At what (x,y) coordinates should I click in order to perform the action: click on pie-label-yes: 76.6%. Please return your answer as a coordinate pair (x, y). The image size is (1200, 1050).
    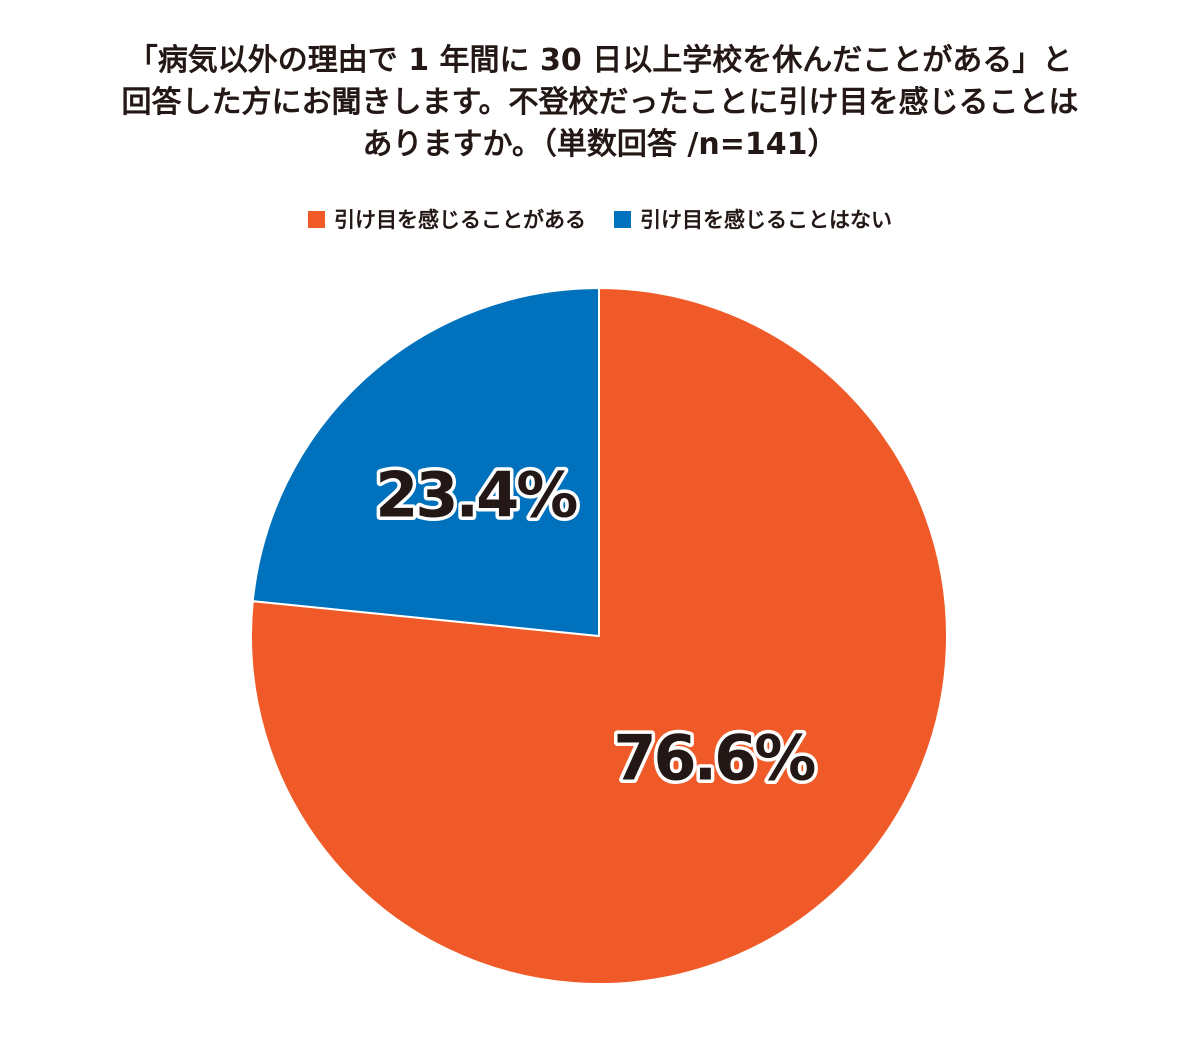
    Looking at the image, I should click on (714, 758).